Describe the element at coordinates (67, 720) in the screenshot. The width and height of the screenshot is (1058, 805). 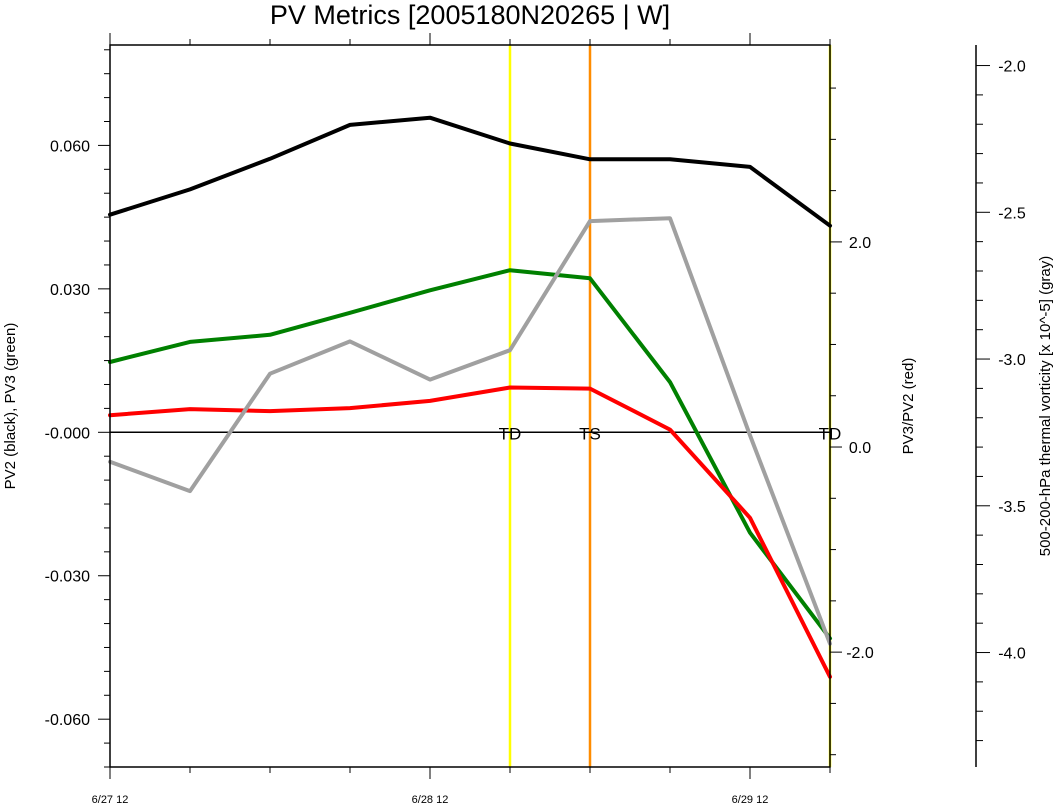
I see `left-tick-label: -0.060` at that location.